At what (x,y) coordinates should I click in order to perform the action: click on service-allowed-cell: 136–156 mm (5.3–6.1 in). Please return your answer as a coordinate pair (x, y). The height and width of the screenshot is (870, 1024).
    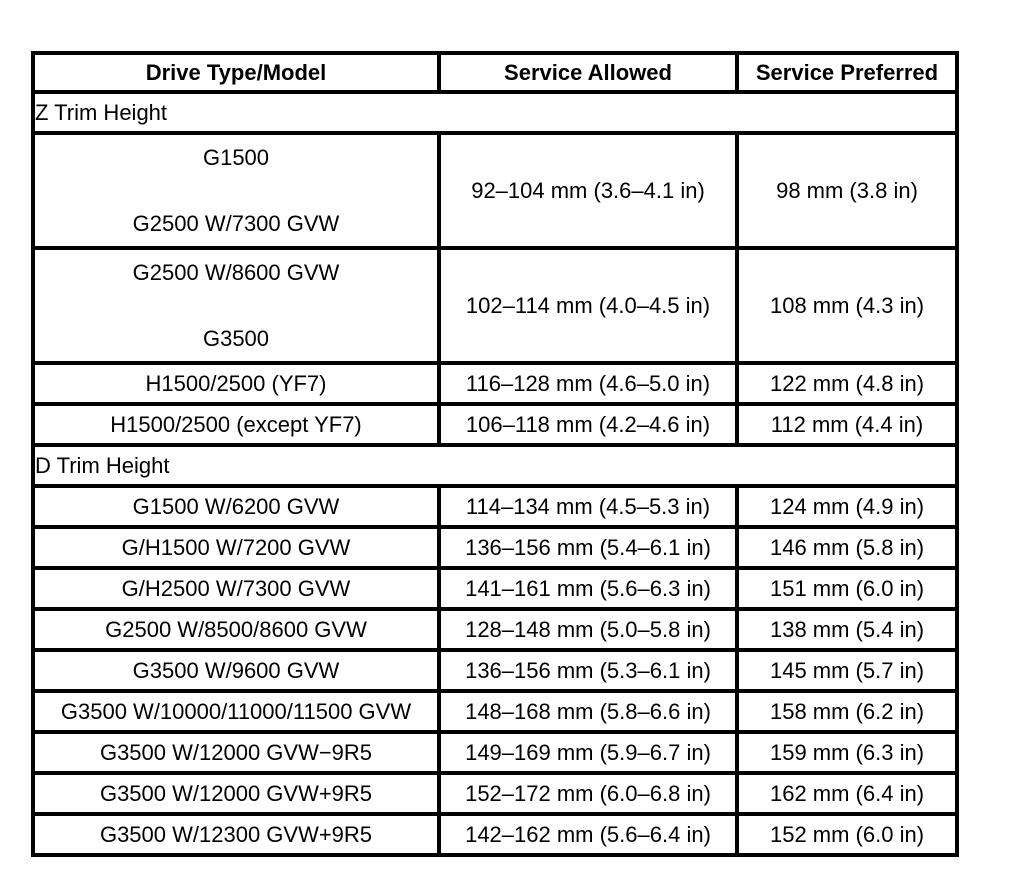
    Looking at the image, I should click on (588, 670).